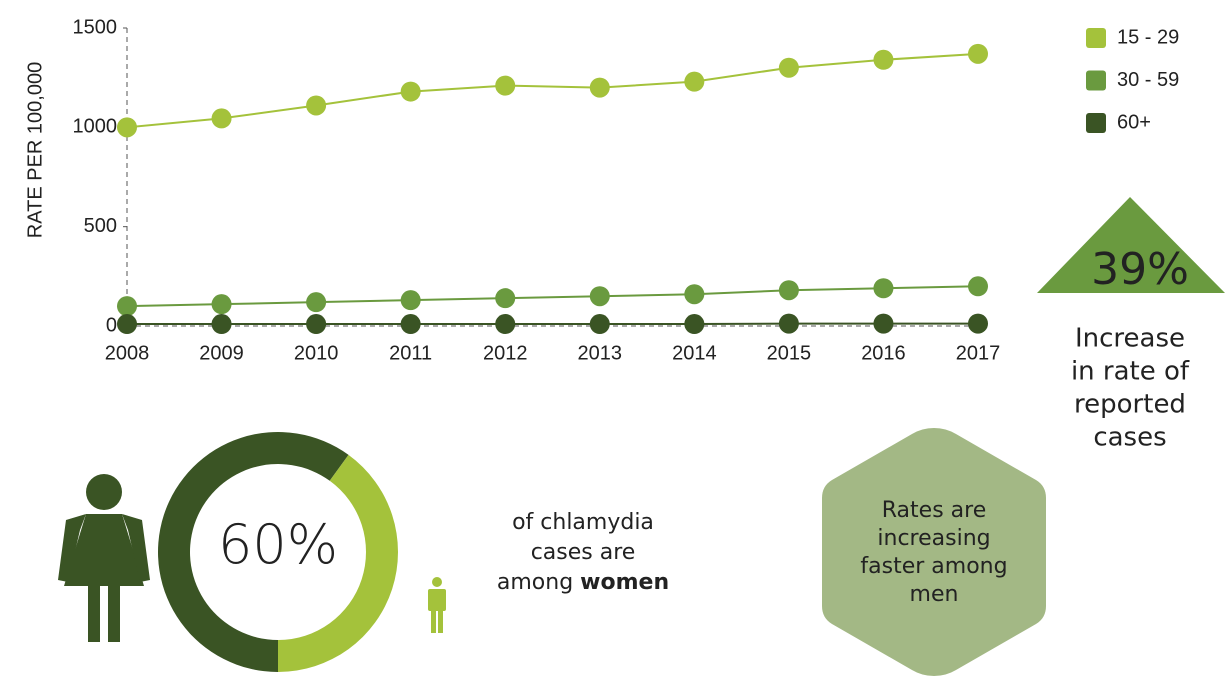 The width and height of the screenshot is (1225, 681). I want to click on x-tick-label: 2010, so click(316, 353).